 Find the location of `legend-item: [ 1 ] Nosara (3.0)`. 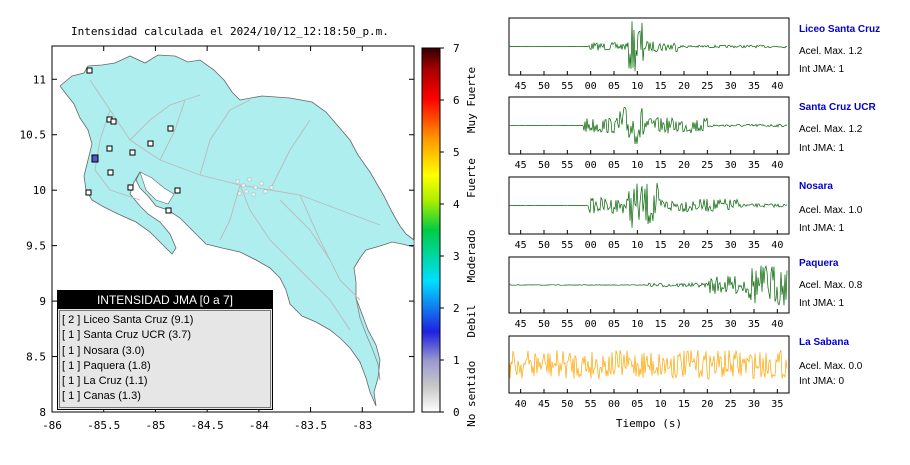

legend-item: [ 1 ] Nosara (3.0) is located at coordinates (103, 350).